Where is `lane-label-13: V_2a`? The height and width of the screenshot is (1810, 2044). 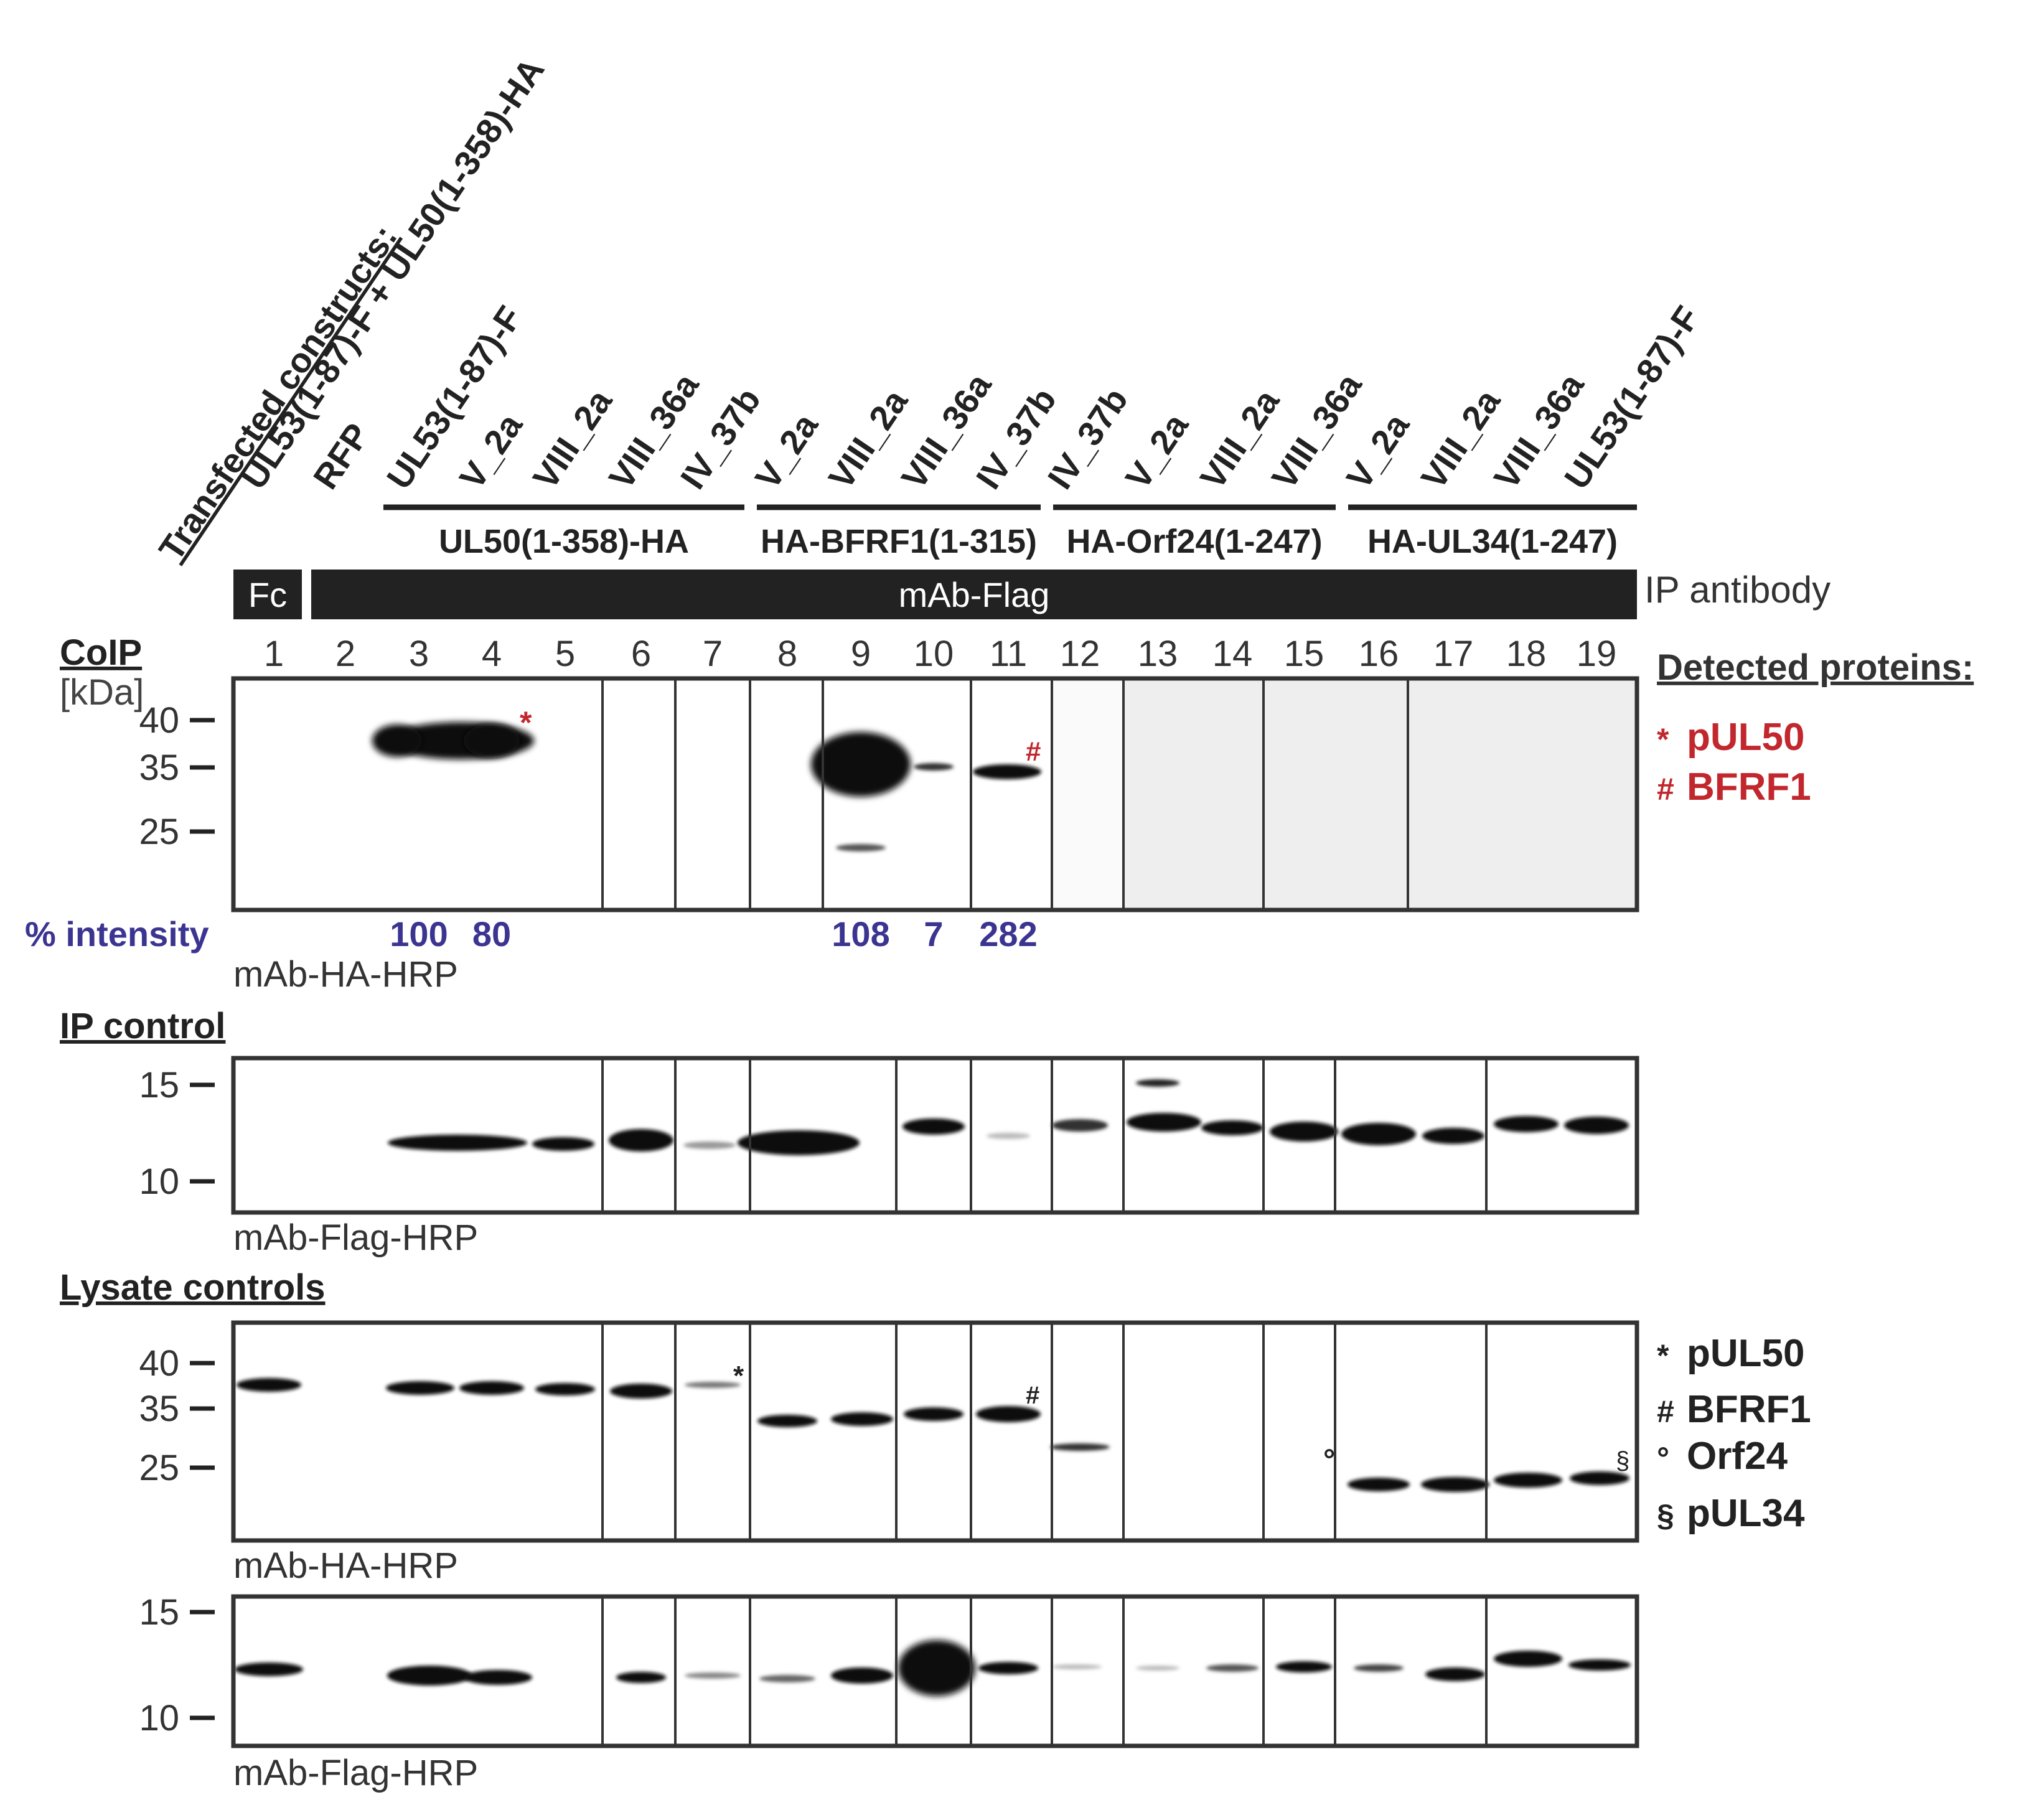 lane-label-13: V_2a is located at coordinates (1157, 450).